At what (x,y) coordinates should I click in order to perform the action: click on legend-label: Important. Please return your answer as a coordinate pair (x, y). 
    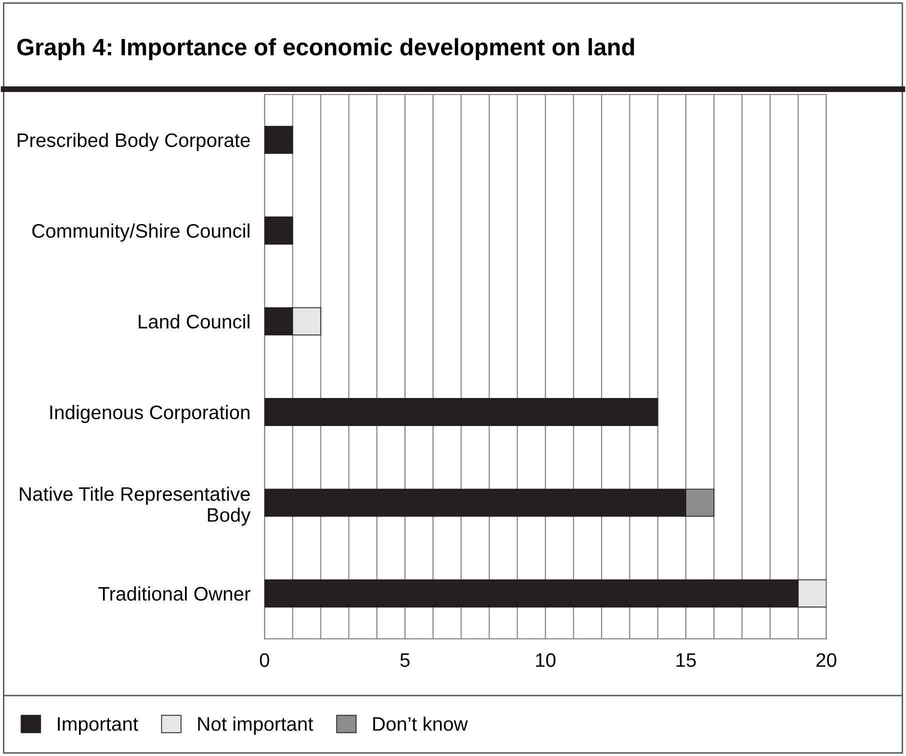
    Looking at the image, I should click on (98, 726).